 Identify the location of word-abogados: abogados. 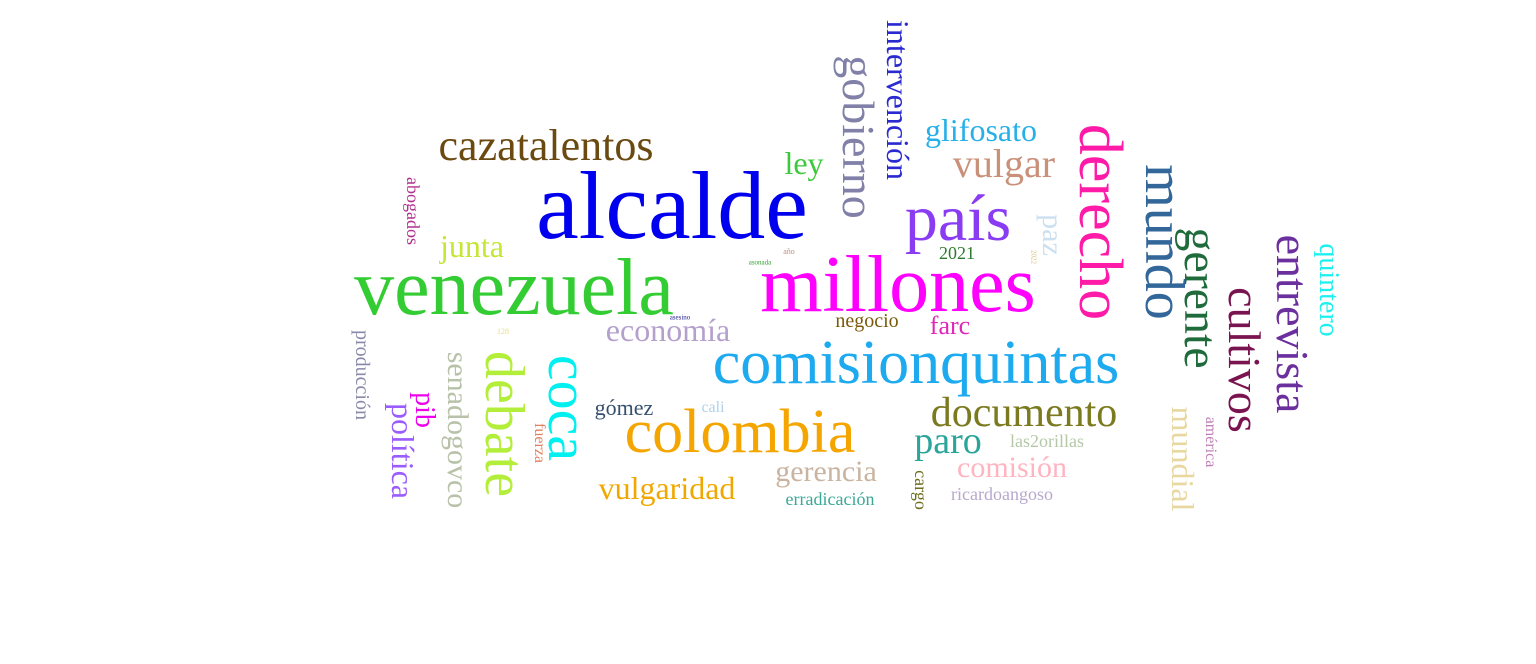
(413, 211).